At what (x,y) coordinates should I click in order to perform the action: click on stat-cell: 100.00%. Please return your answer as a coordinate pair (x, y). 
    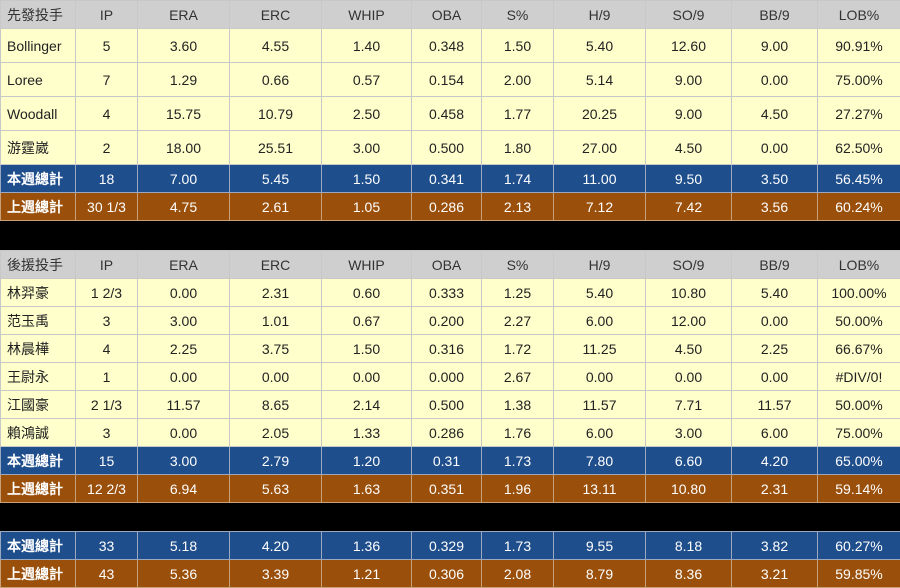
    Looking at the image, I should click on (859, 293).